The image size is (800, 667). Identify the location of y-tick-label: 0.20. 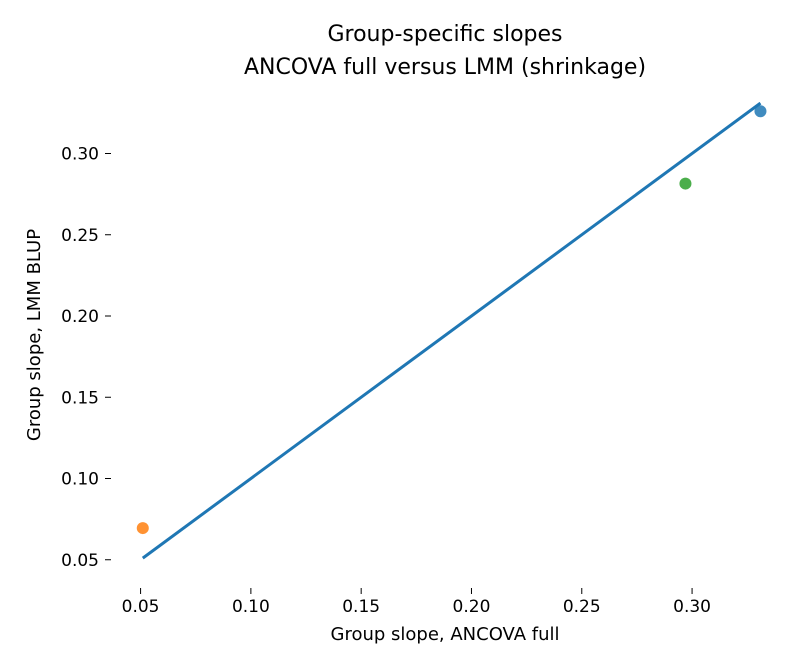
(80, 317).